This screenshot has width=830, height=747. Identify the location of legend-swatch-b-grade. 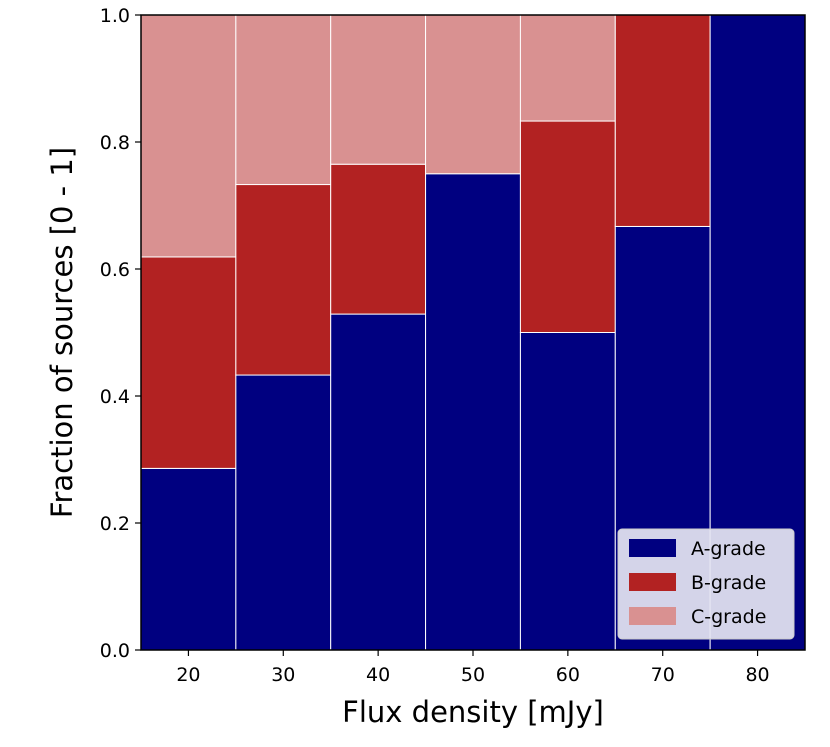
(652, 582).